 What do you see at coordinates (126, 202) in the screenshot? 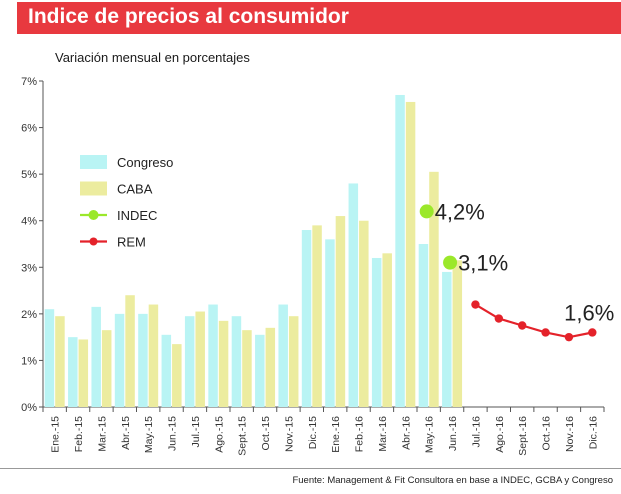
I see `chart-legend: Congreso CABA INDEC REM` at bounding box center [126, 202].